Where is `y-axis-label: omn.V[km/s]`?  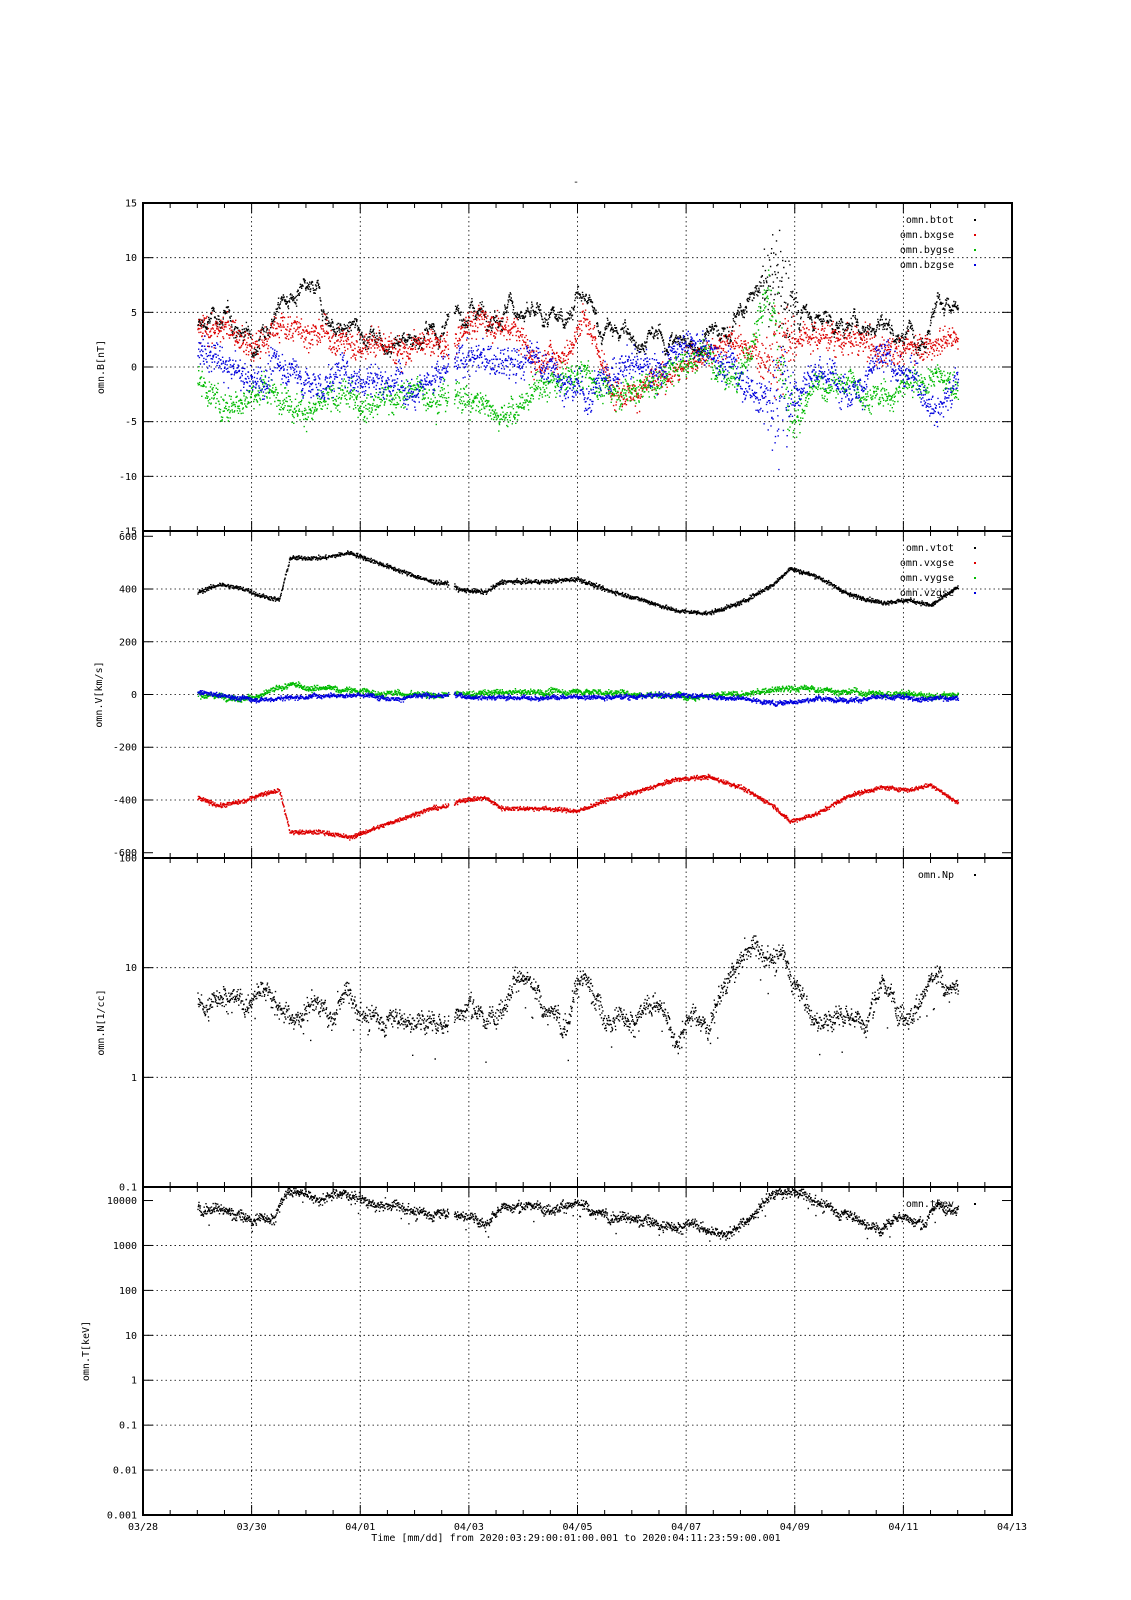 y-axis-label: omn.V[km/s] is located at coordinates (99, 694).